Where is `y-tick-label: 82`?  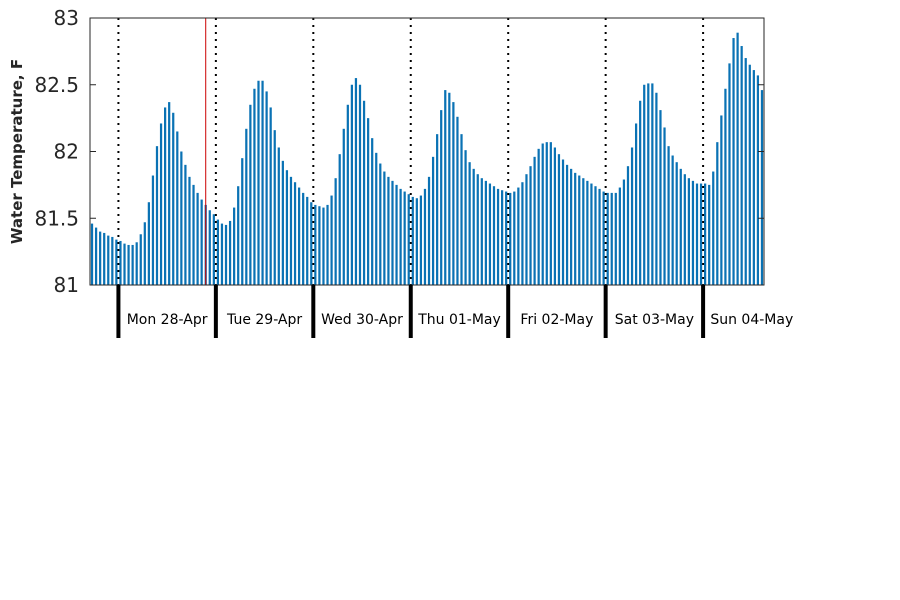
y-tick-label: 82 is located at coordinates (66, 152).